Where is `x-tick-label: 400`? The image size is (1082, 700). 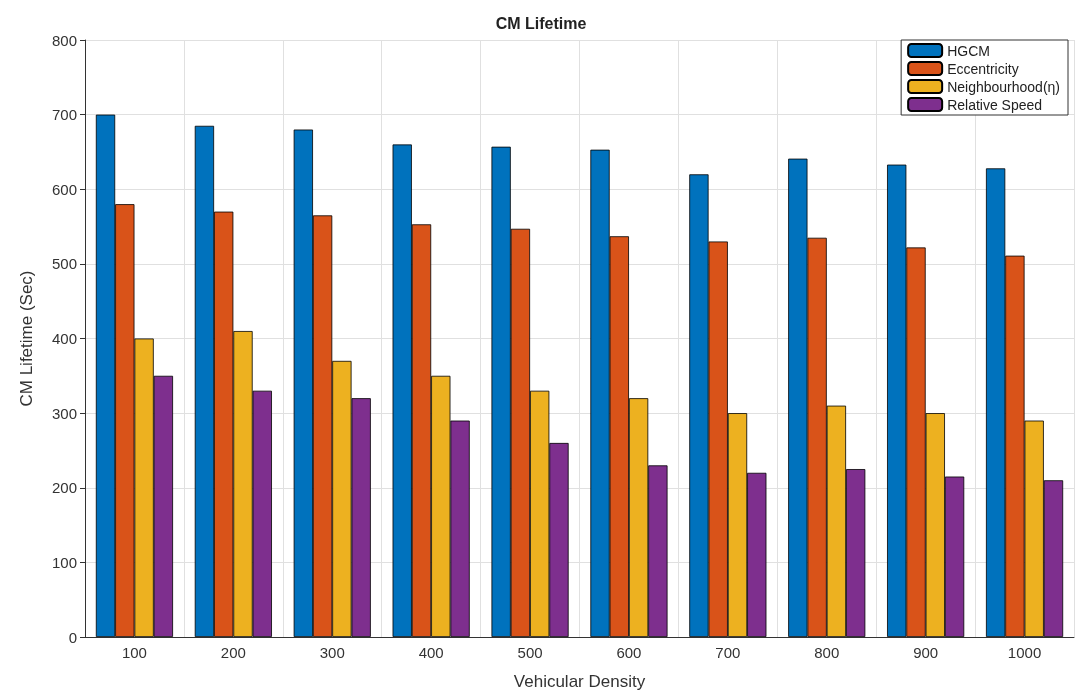 x-tick-label: 400 is located at coordinates (431, 652).